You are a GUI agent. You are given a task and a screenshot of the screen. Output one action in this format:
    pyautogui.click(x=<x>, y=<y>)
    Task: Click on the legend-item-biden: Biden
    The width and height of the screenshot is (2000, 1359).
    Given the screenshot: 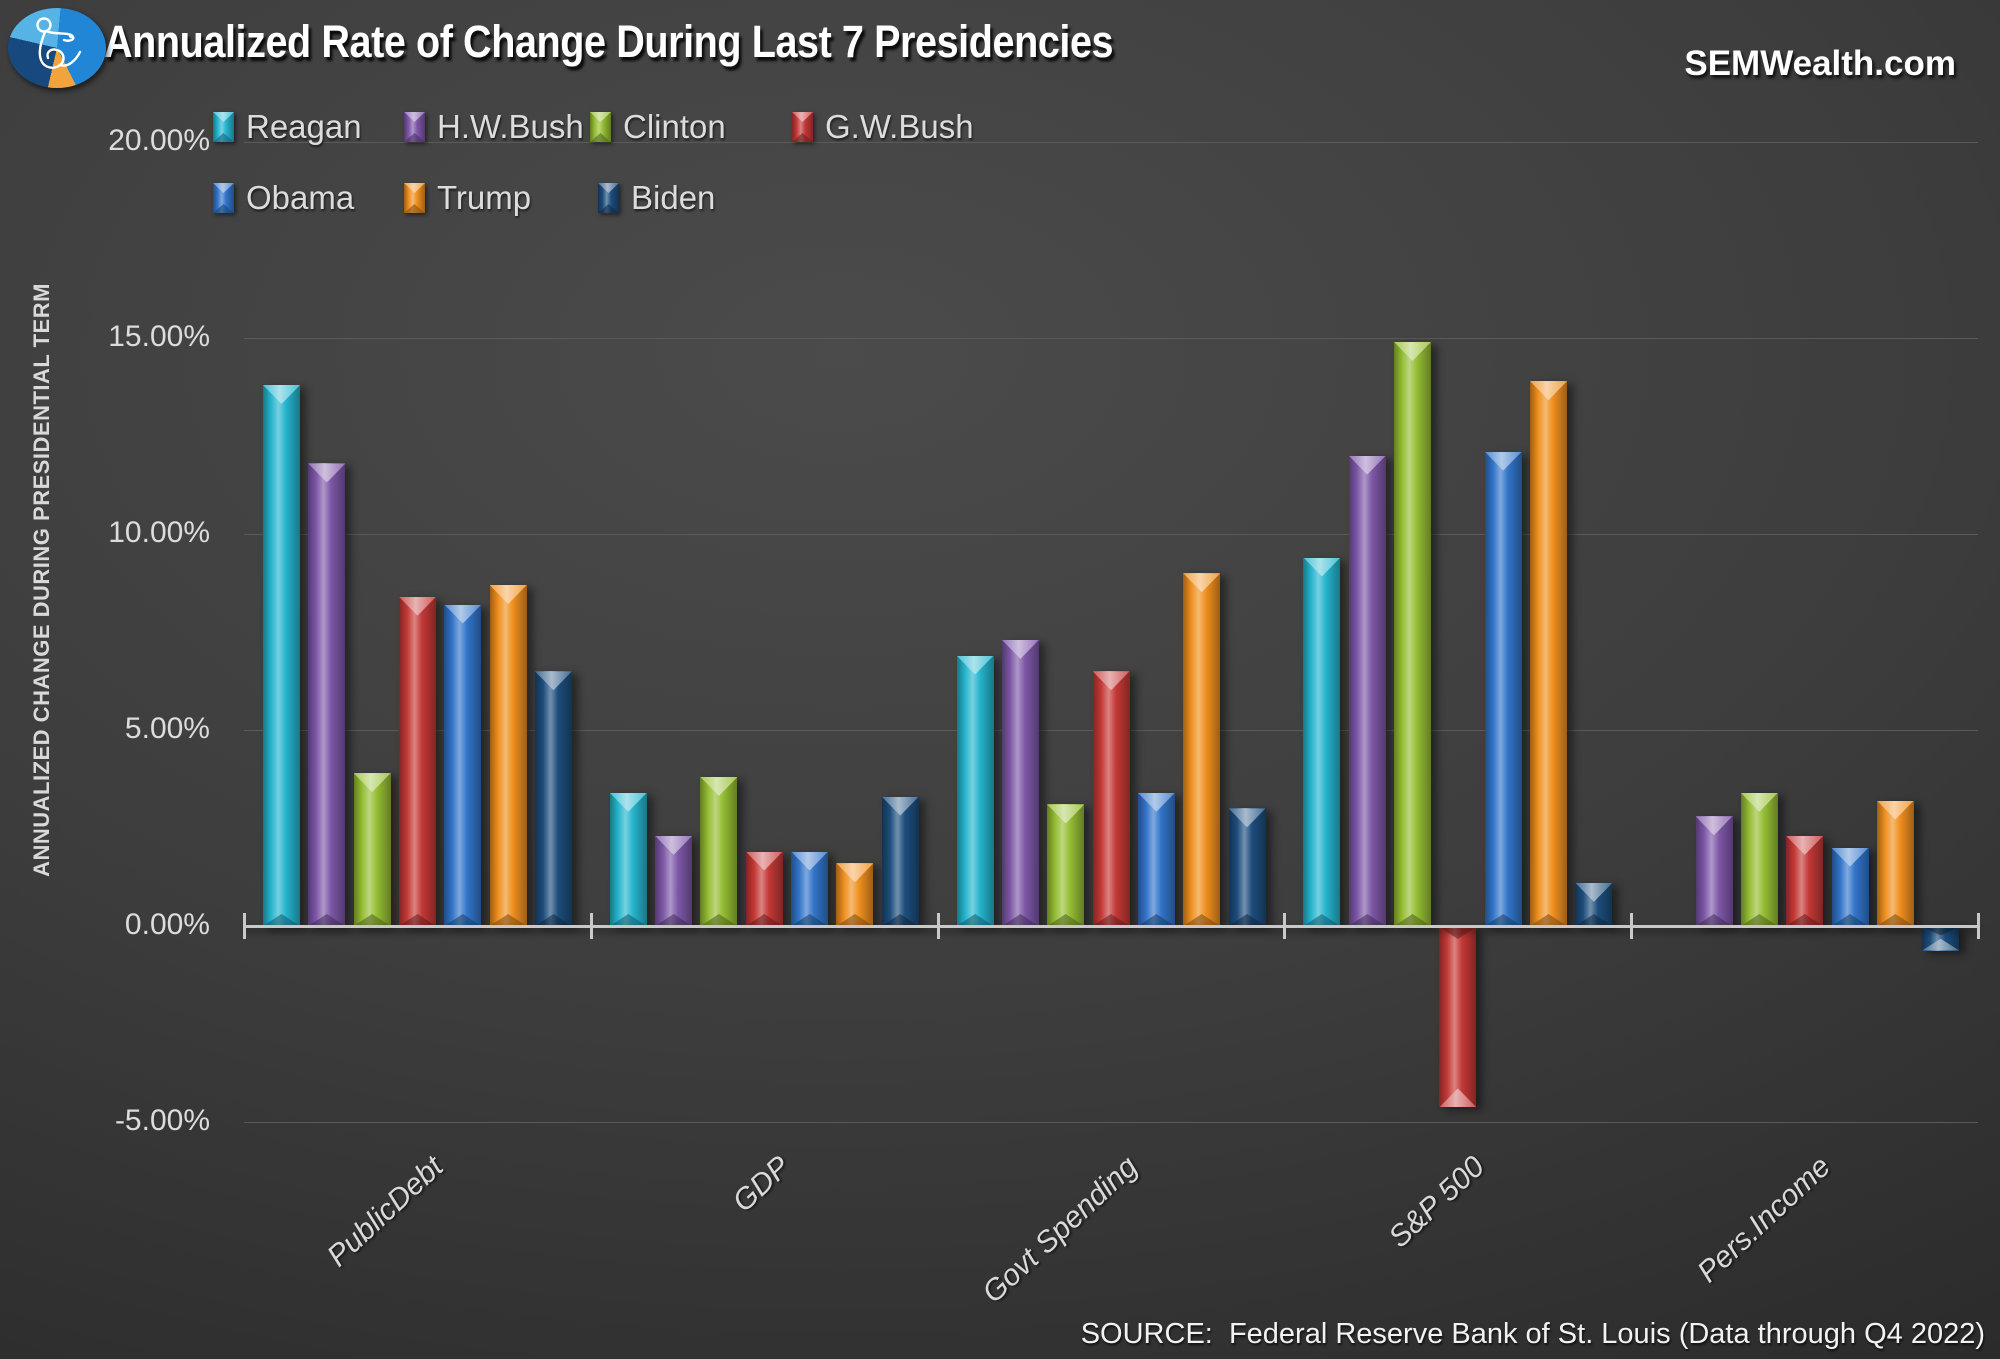 What is the action you would take?
    pyautogui.click(x=656, y=198)
    